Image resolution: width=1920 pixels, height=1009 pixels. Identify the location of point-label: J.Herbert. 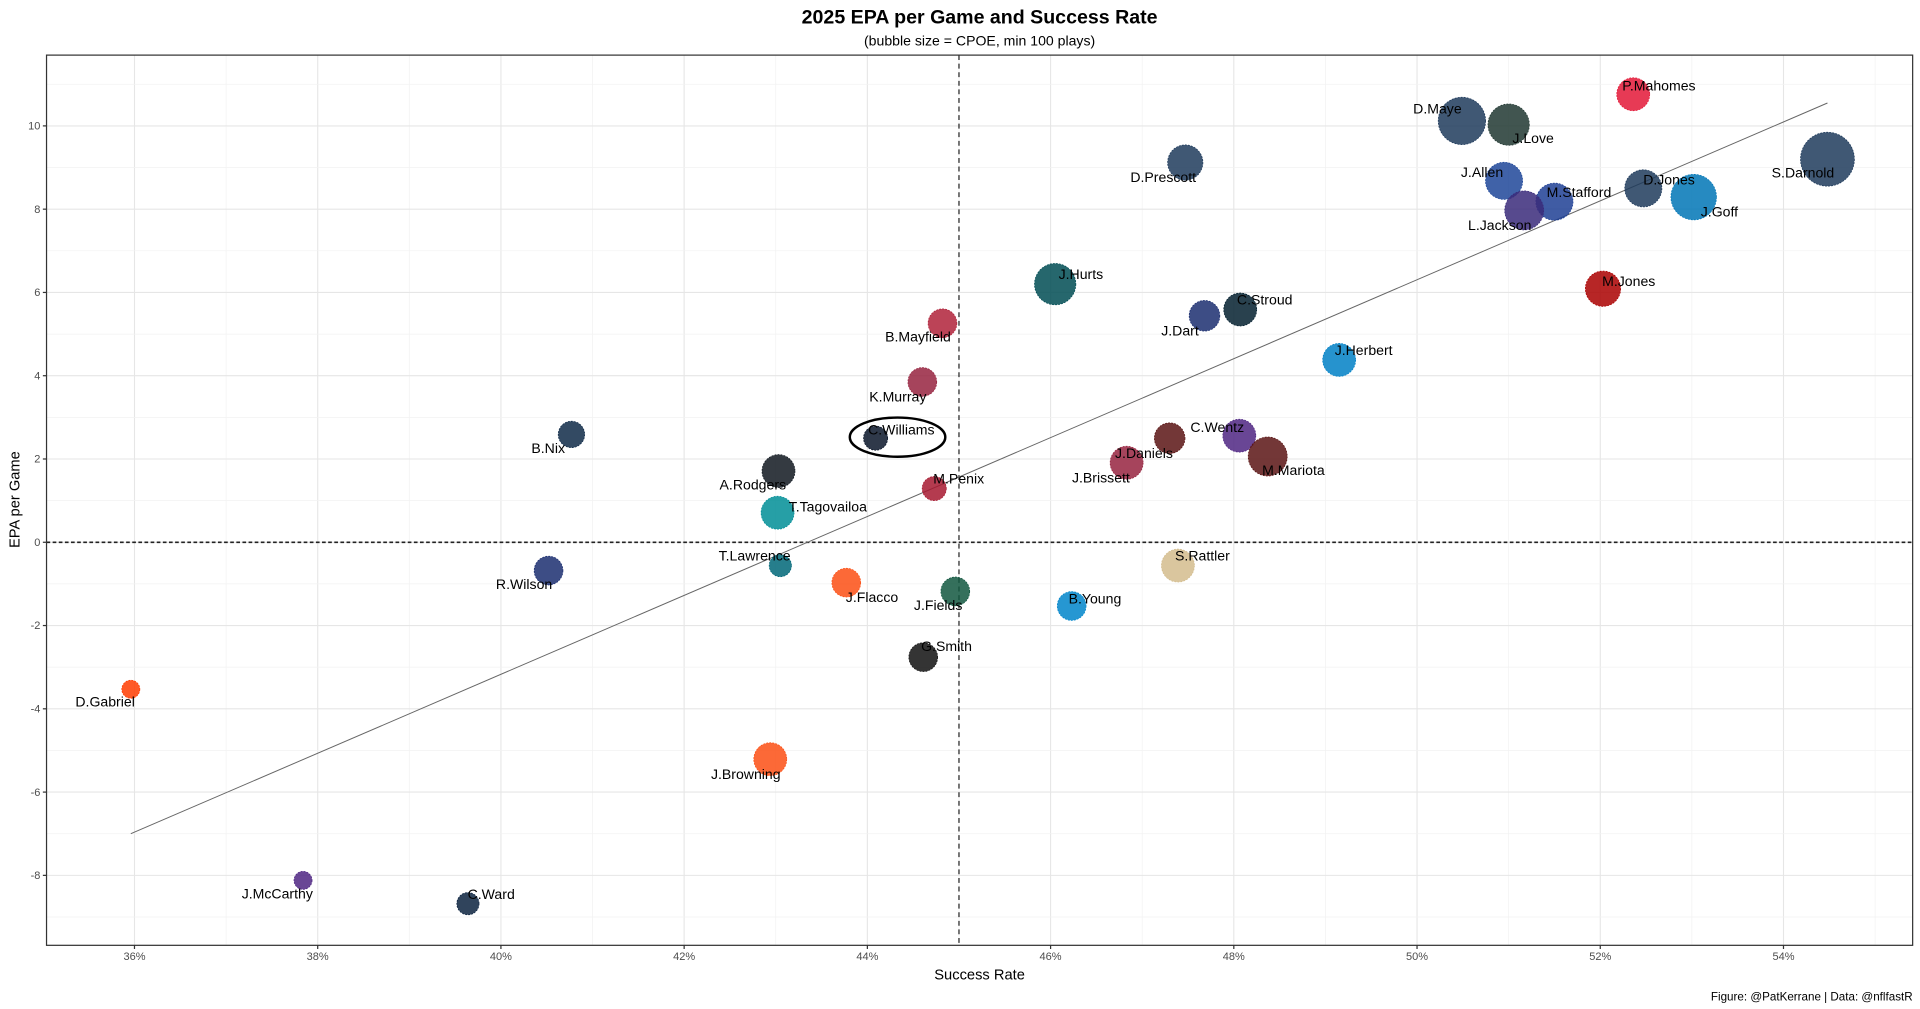
(1364, 350).